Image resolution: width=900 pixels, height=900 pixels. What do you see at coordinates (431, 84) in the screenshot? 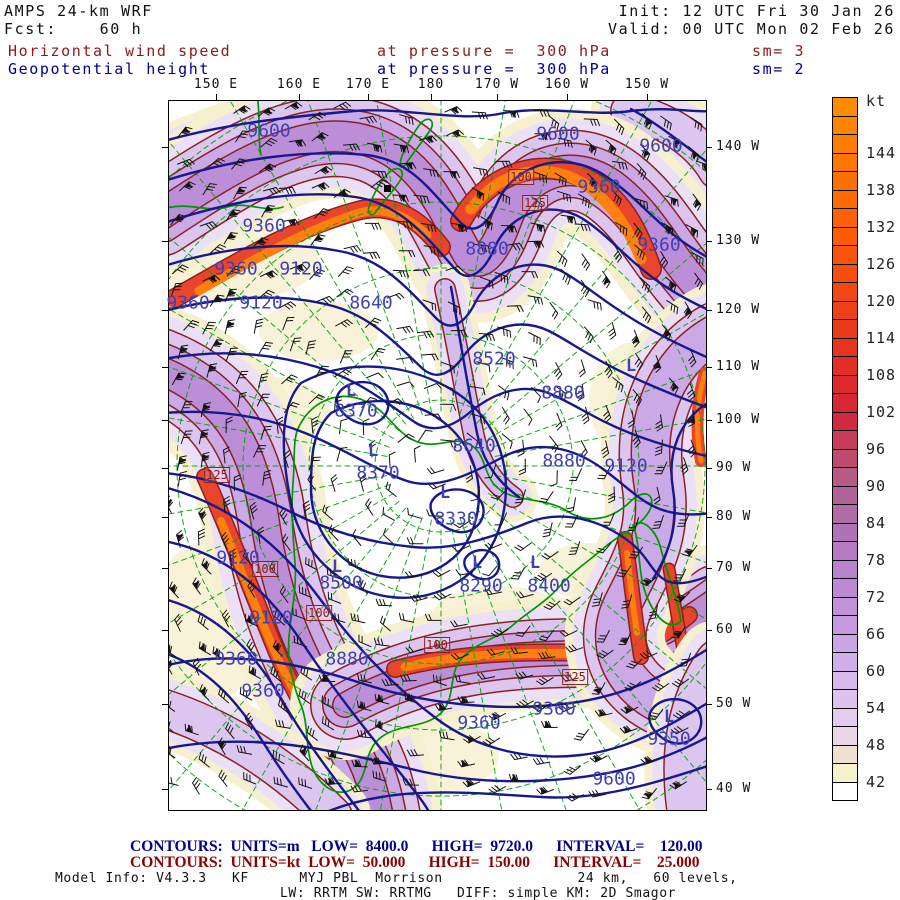
I see `x-axis-tick-label: 180` at bounding box center [431, 84].